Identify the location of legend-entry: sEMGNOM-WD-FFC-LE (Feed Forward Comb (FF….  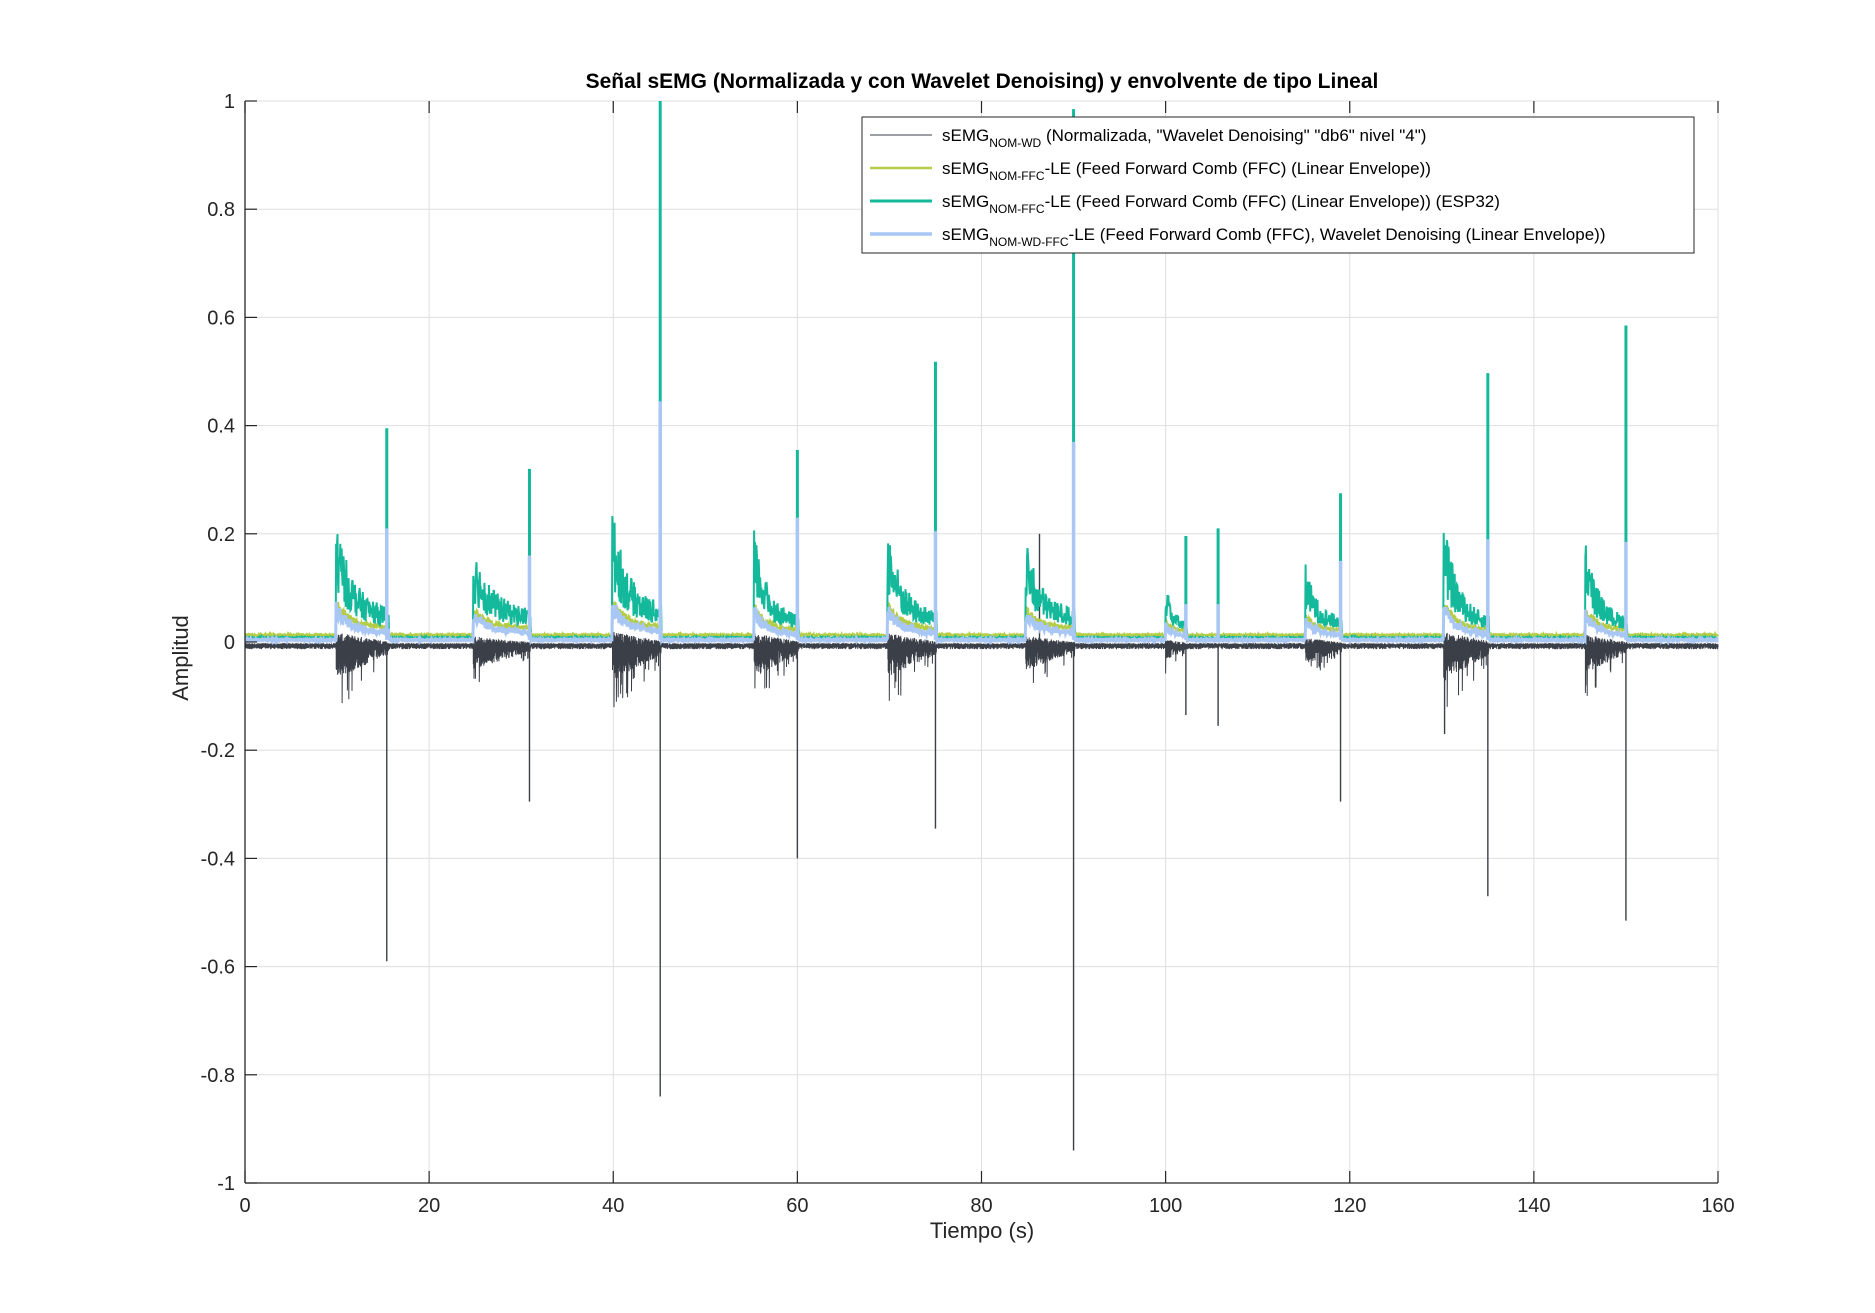
(1274, 237).